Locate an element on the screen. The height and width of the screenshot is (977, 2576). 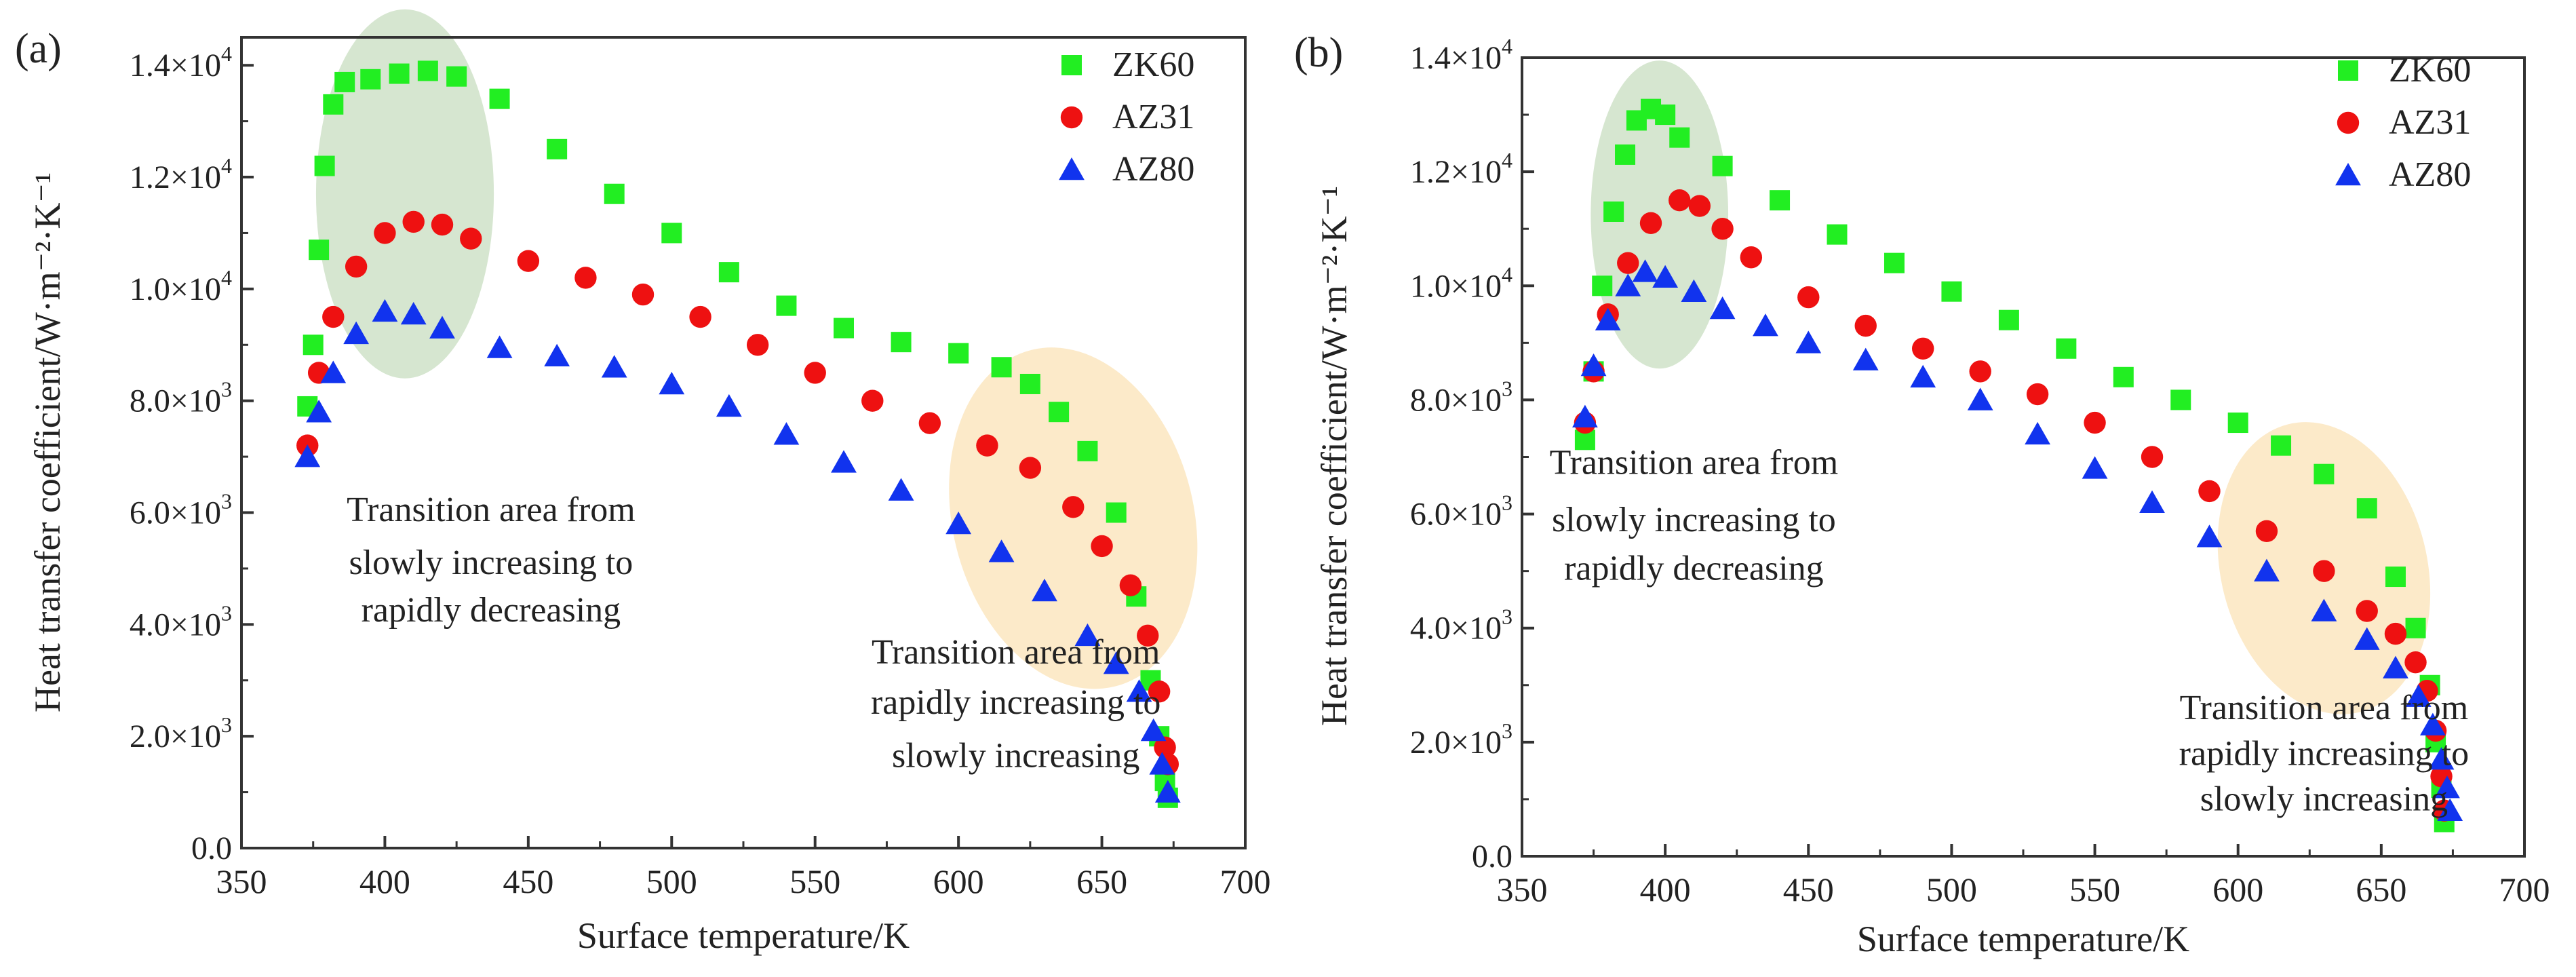
legend-label-az80: AZ80 is located at coordinates (2430, 175).